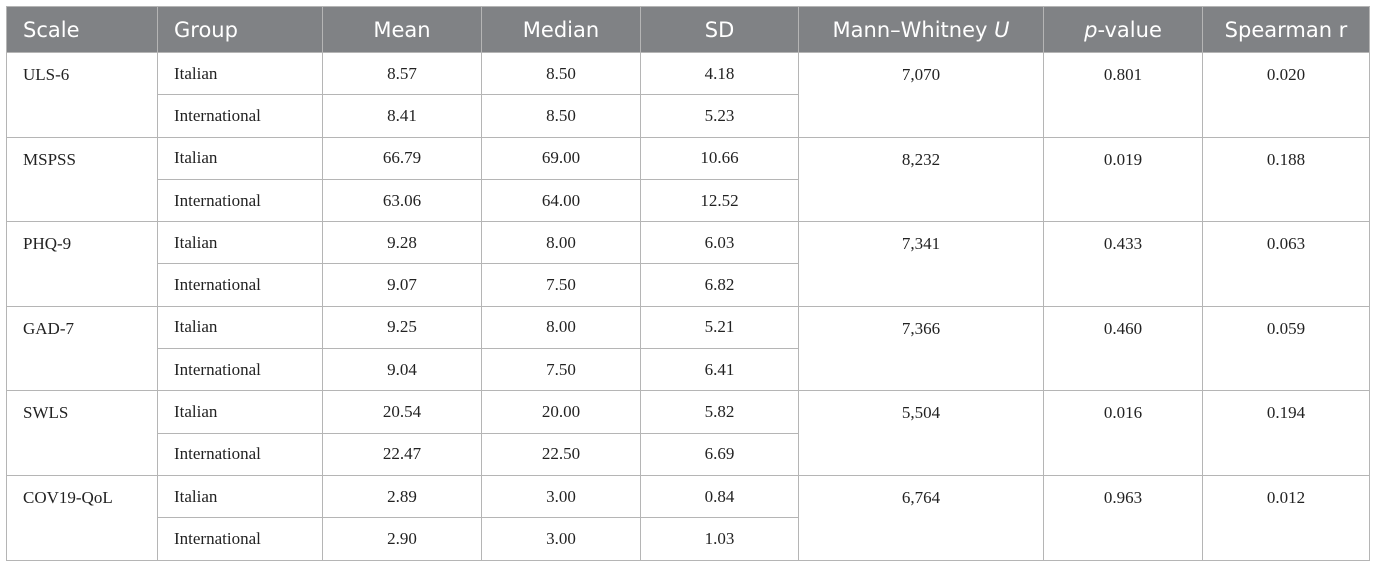  Describe the element at coordinates (402, 29) in the screenshot. I see `header-cell: Mean` at that location.